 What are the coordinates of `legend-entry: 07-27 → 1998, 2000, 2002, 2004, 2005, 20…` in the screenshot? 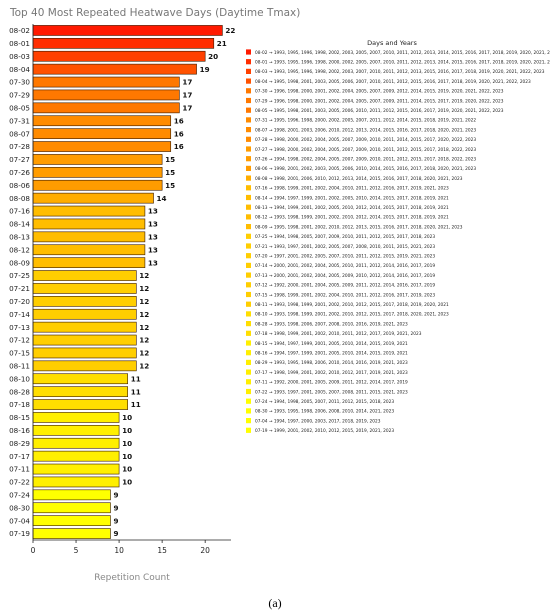 It's located at (365, 150).